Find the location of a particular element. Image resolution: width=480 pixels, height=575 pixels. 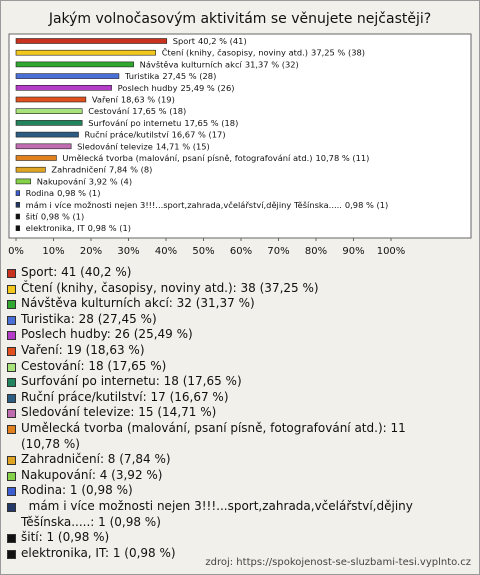

legend-item: Cestování: 18 (17,65 %) is located at coordinates (212, 367).